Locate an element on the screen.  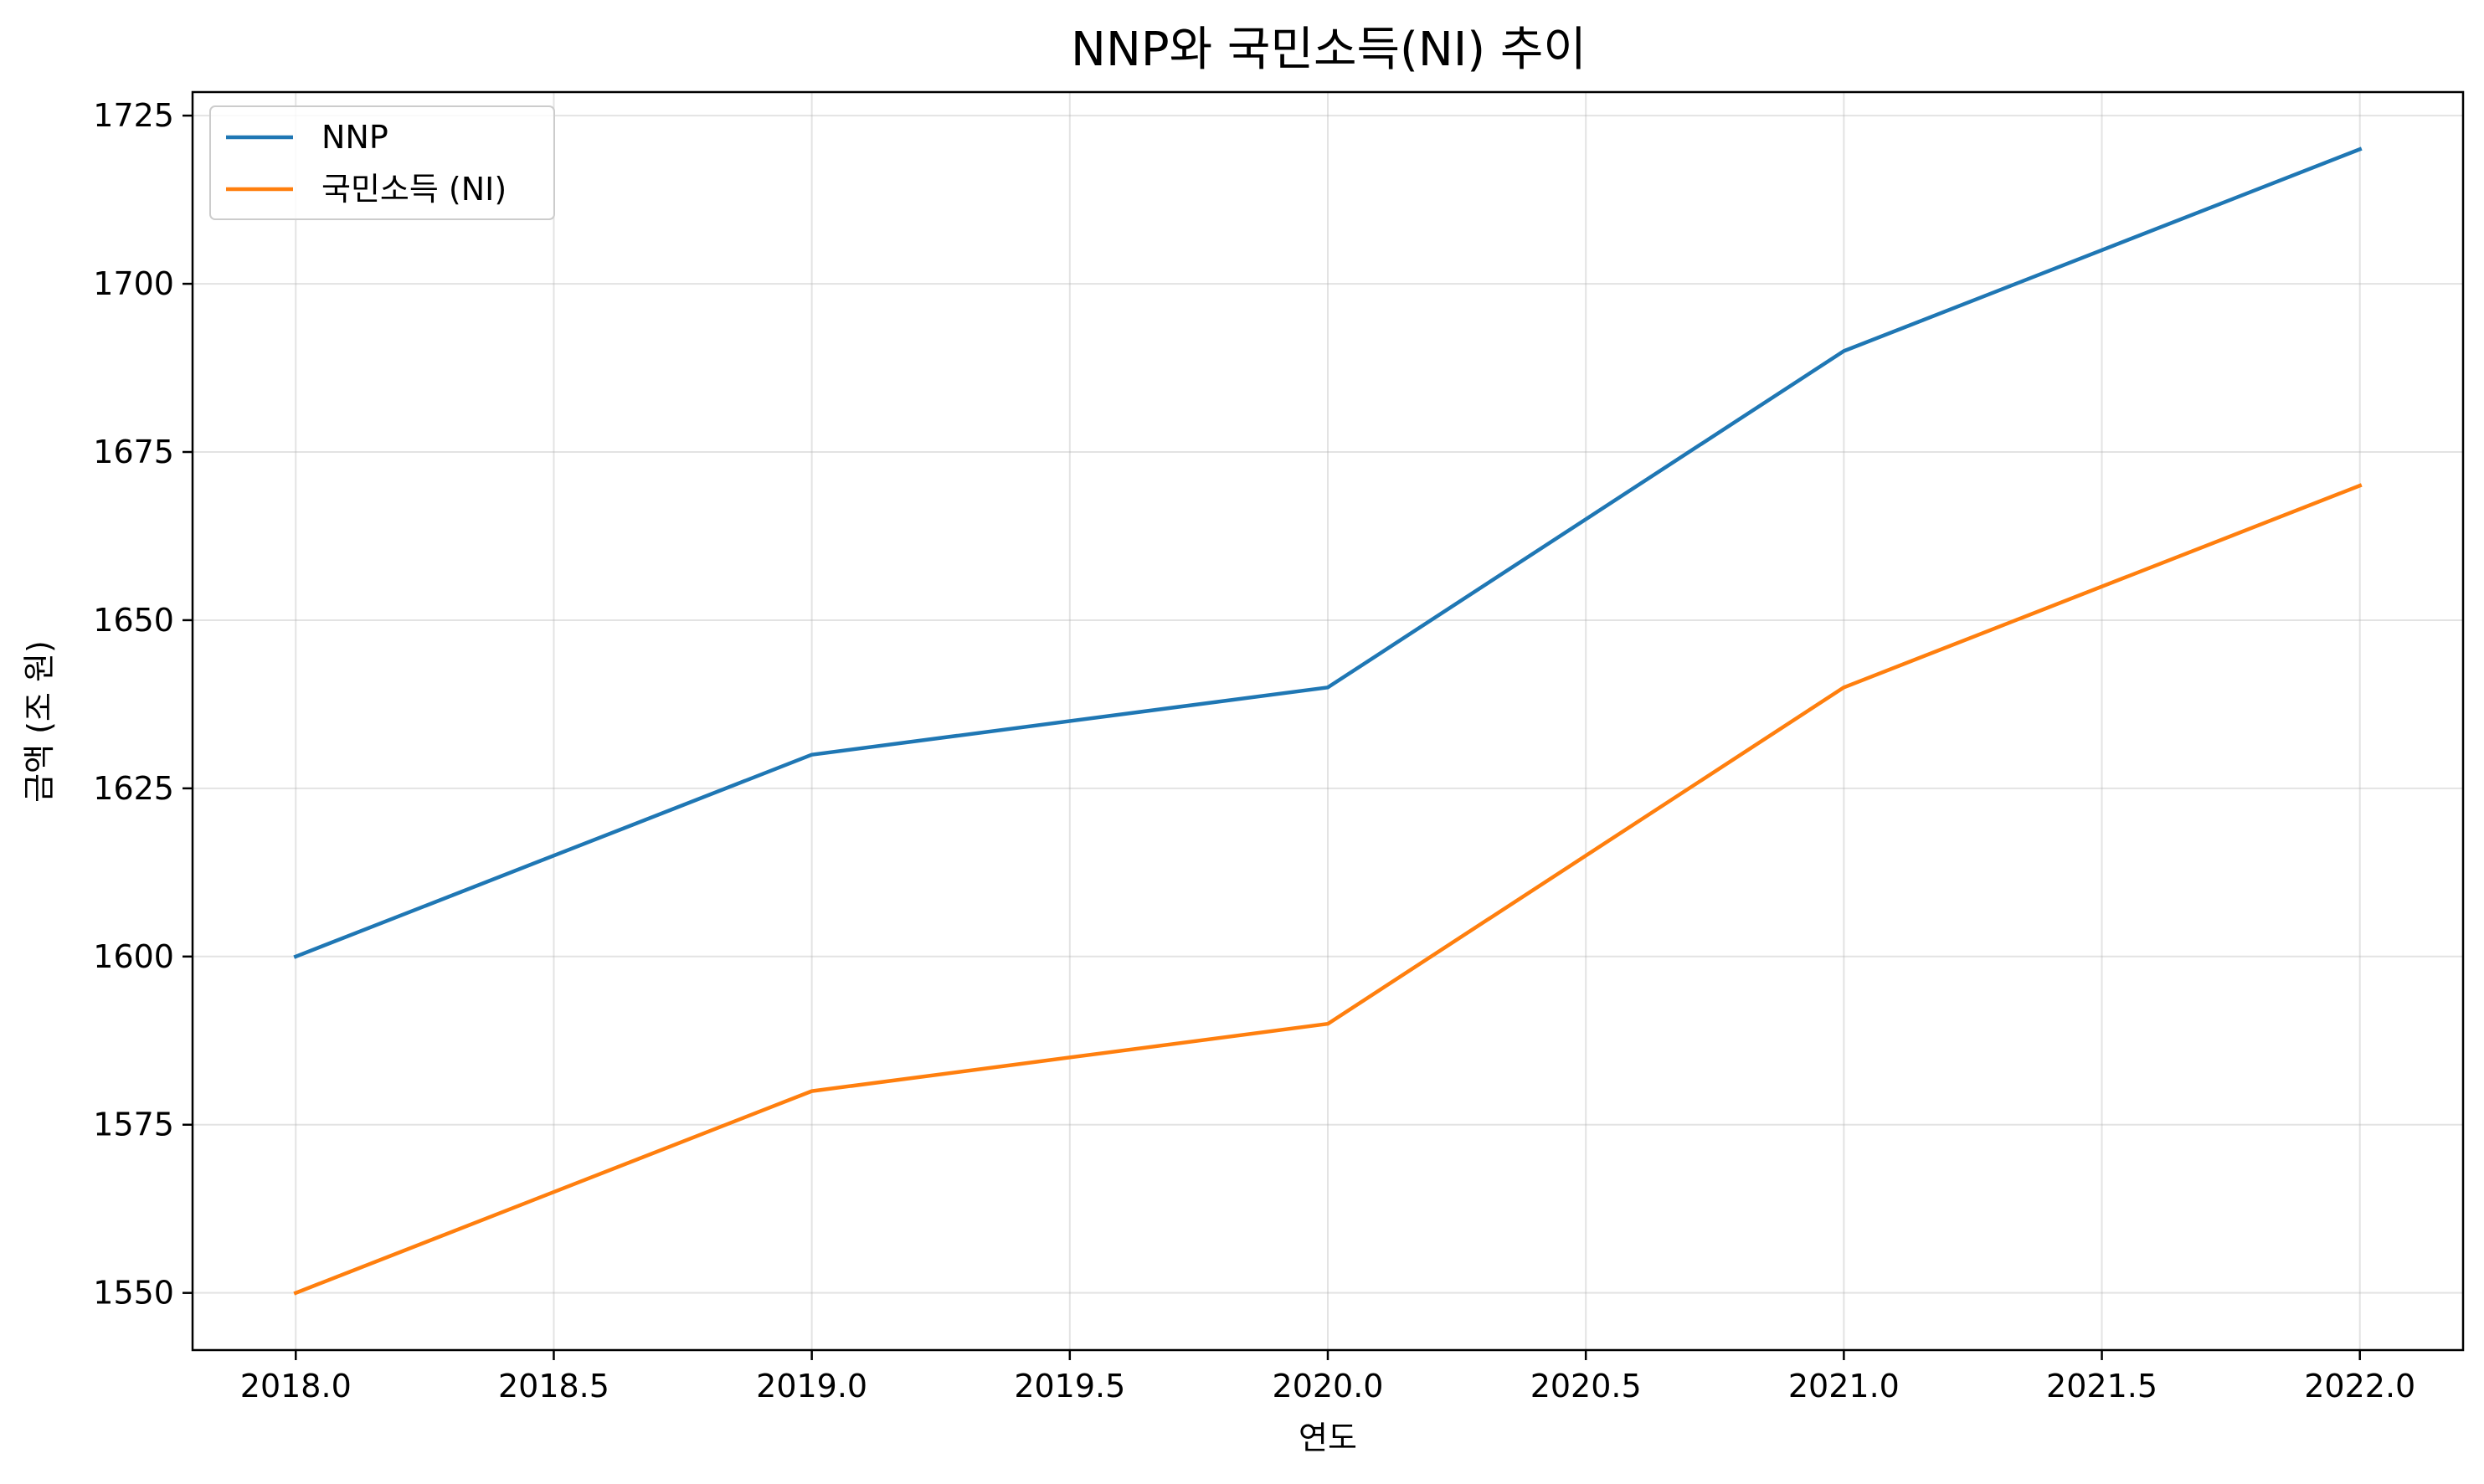
legend-label-0: NNP is located at coordinates (354, 137).